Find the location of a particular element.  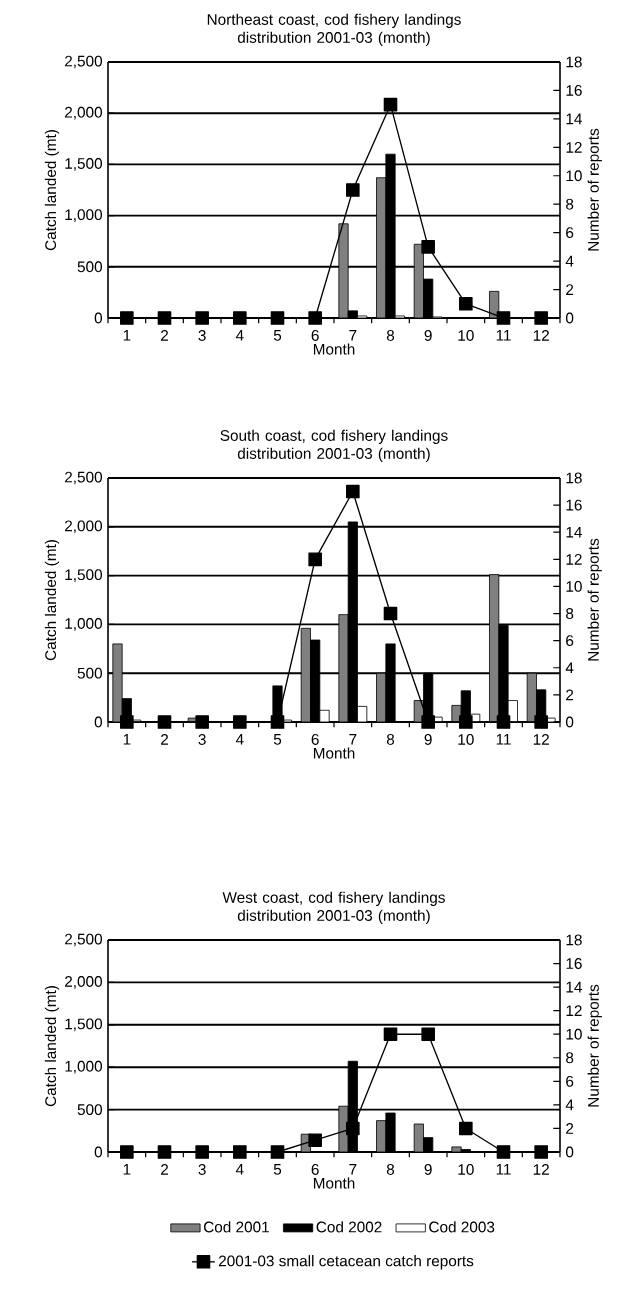

chart-title: West coast, cod fishery landings distribution 2001-03 (month) is located at coordinates (333, 907).